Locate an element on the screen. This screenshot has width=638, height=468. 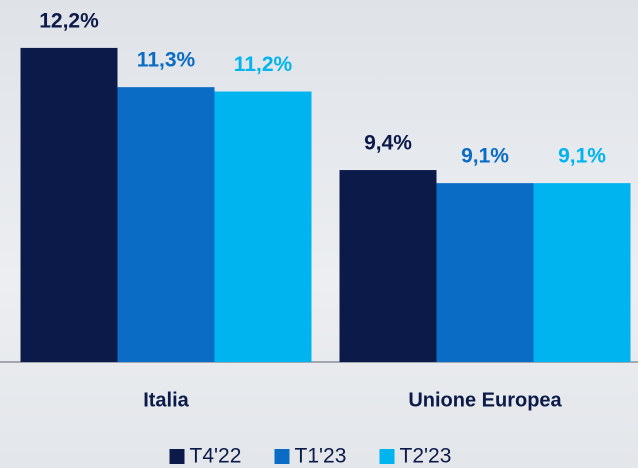
legend-label: T1'23 is located at coordinates (321, 456).